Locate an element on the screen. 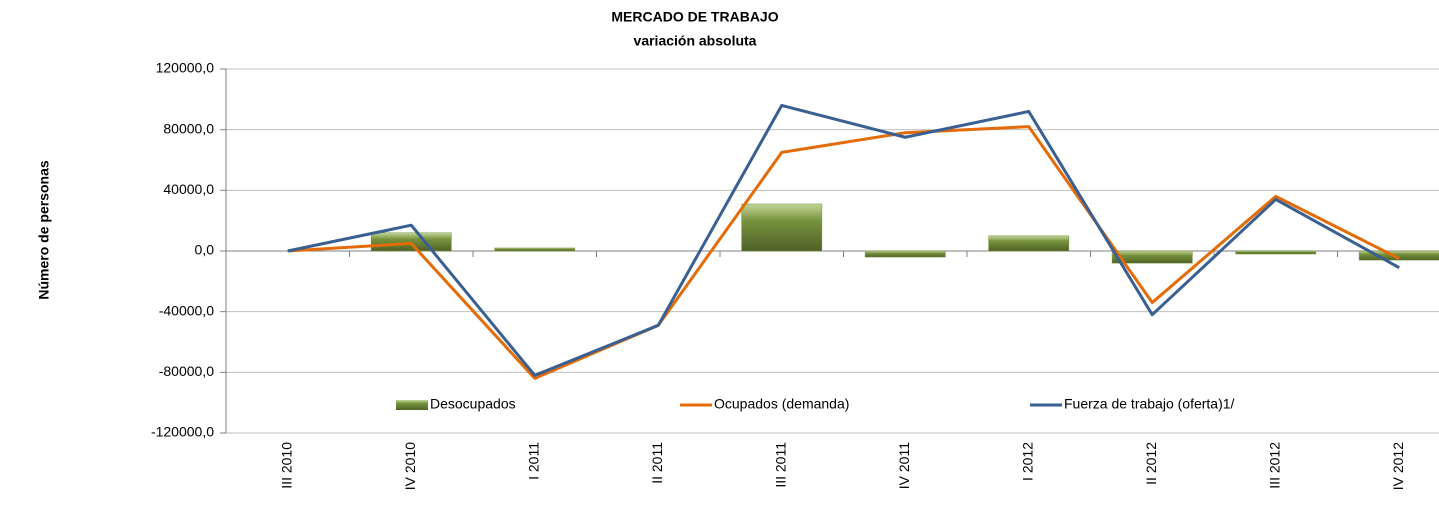  x-tick-label: II 2011 is located at coordinates (657, 463).